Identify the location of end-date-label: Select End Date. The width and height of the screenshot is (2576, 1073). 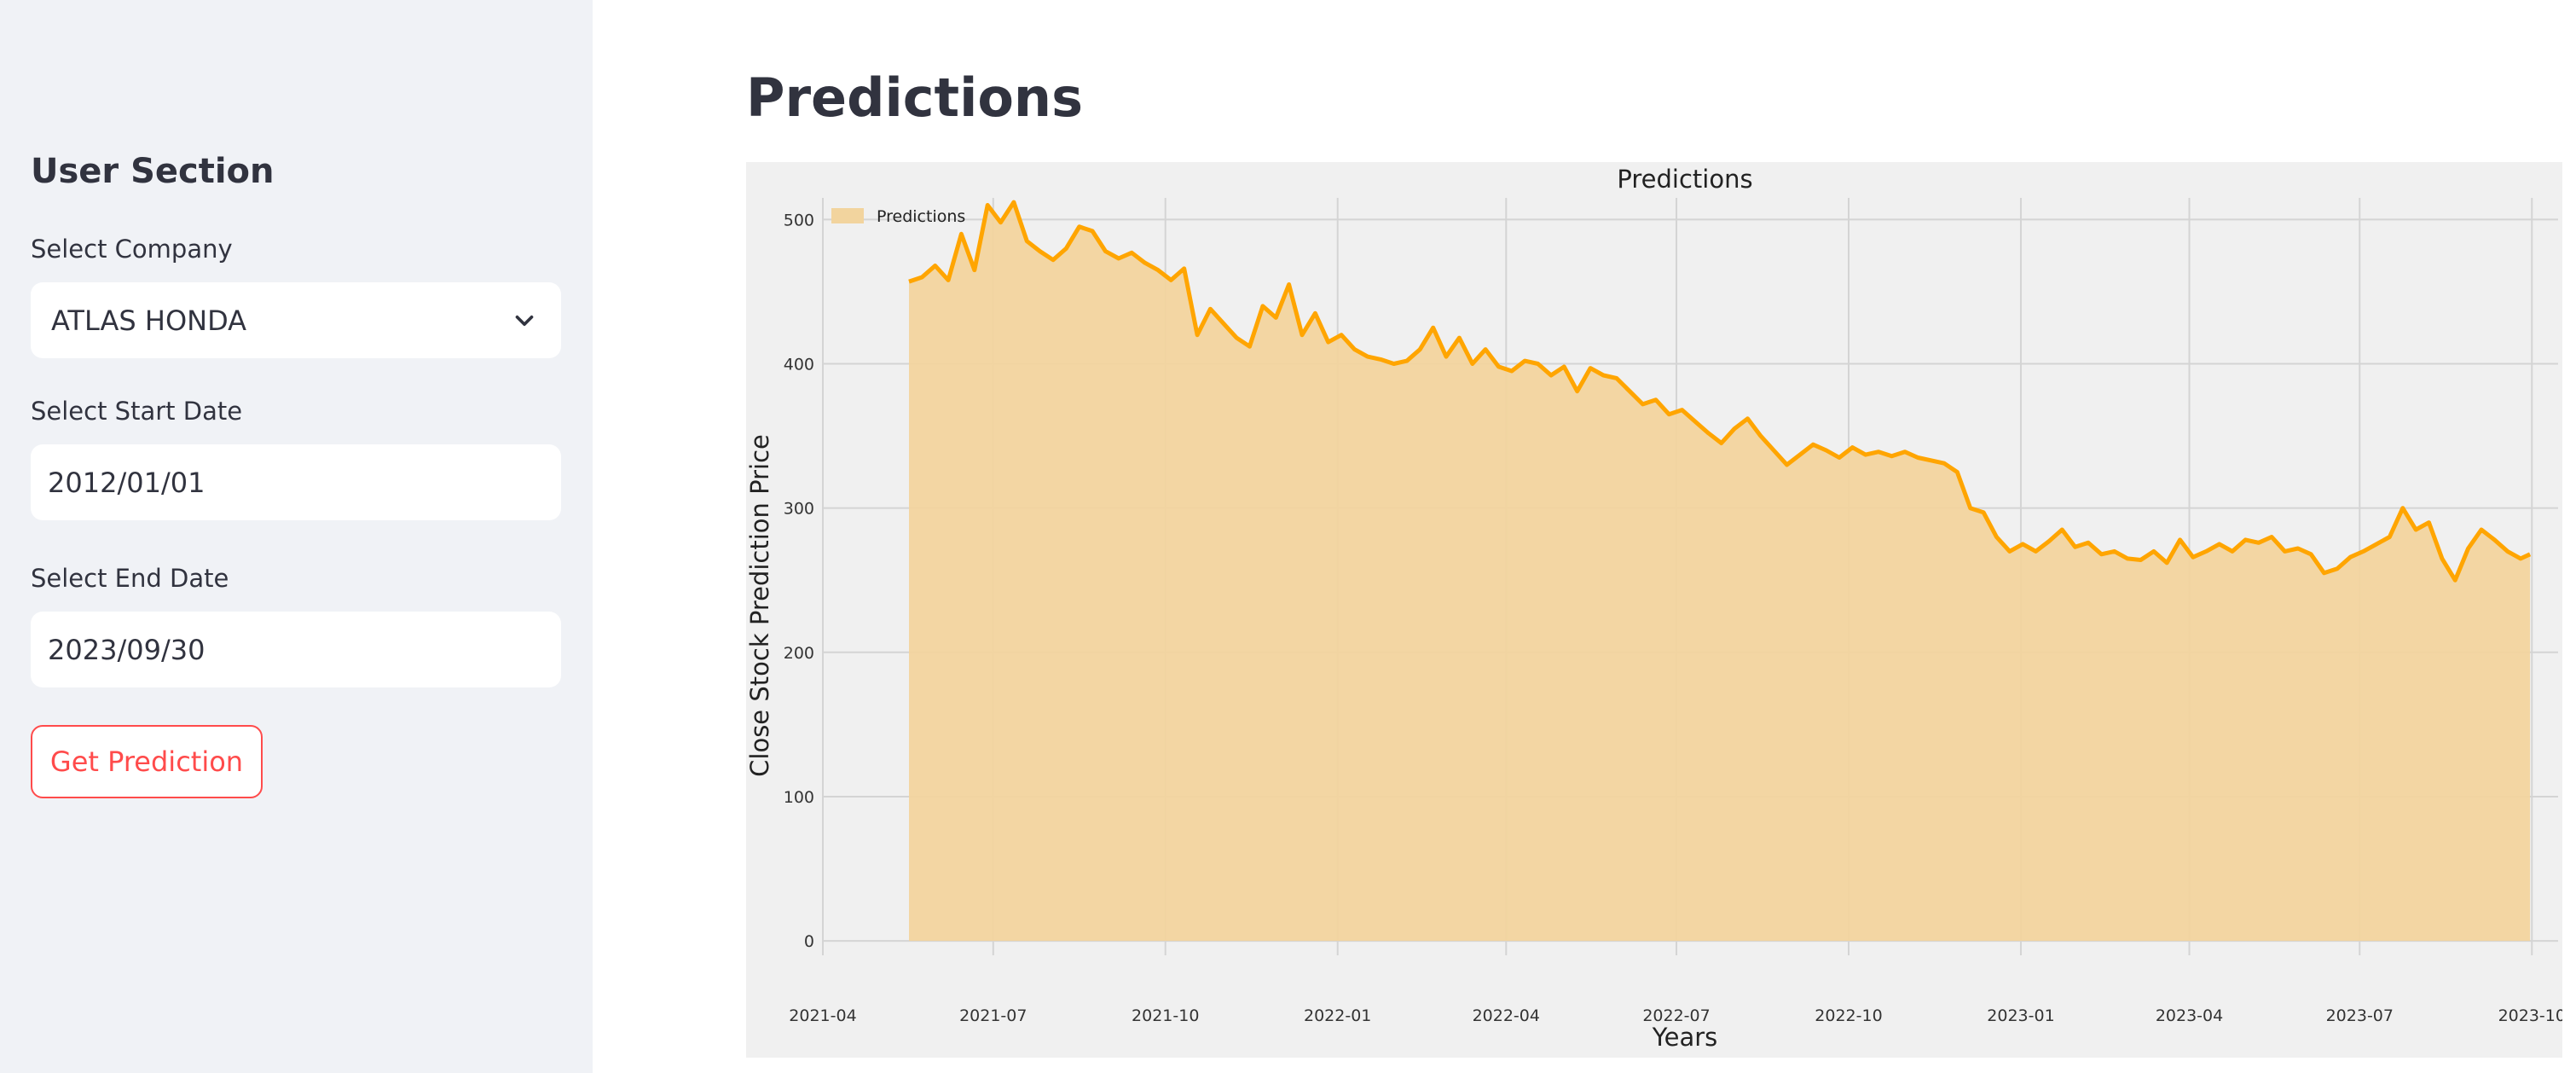
(130, 578).